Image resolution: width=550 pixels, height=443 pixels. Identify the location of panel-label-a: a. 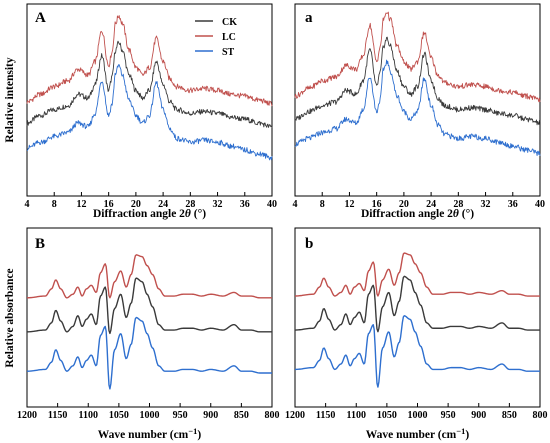
(309, 18).